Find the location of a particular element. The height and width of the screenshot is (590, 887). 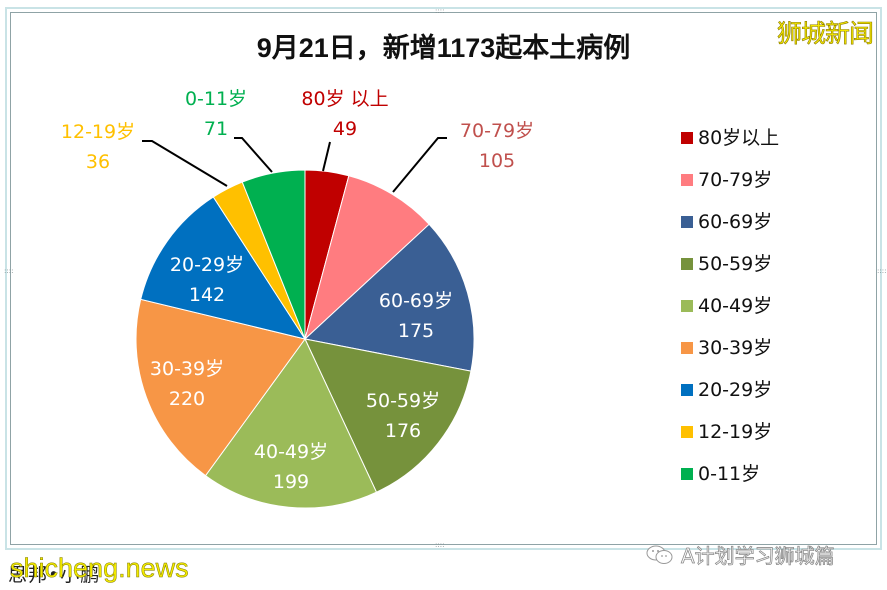

data-label: 50-59岁 176 is located at coordinates (403, 416).